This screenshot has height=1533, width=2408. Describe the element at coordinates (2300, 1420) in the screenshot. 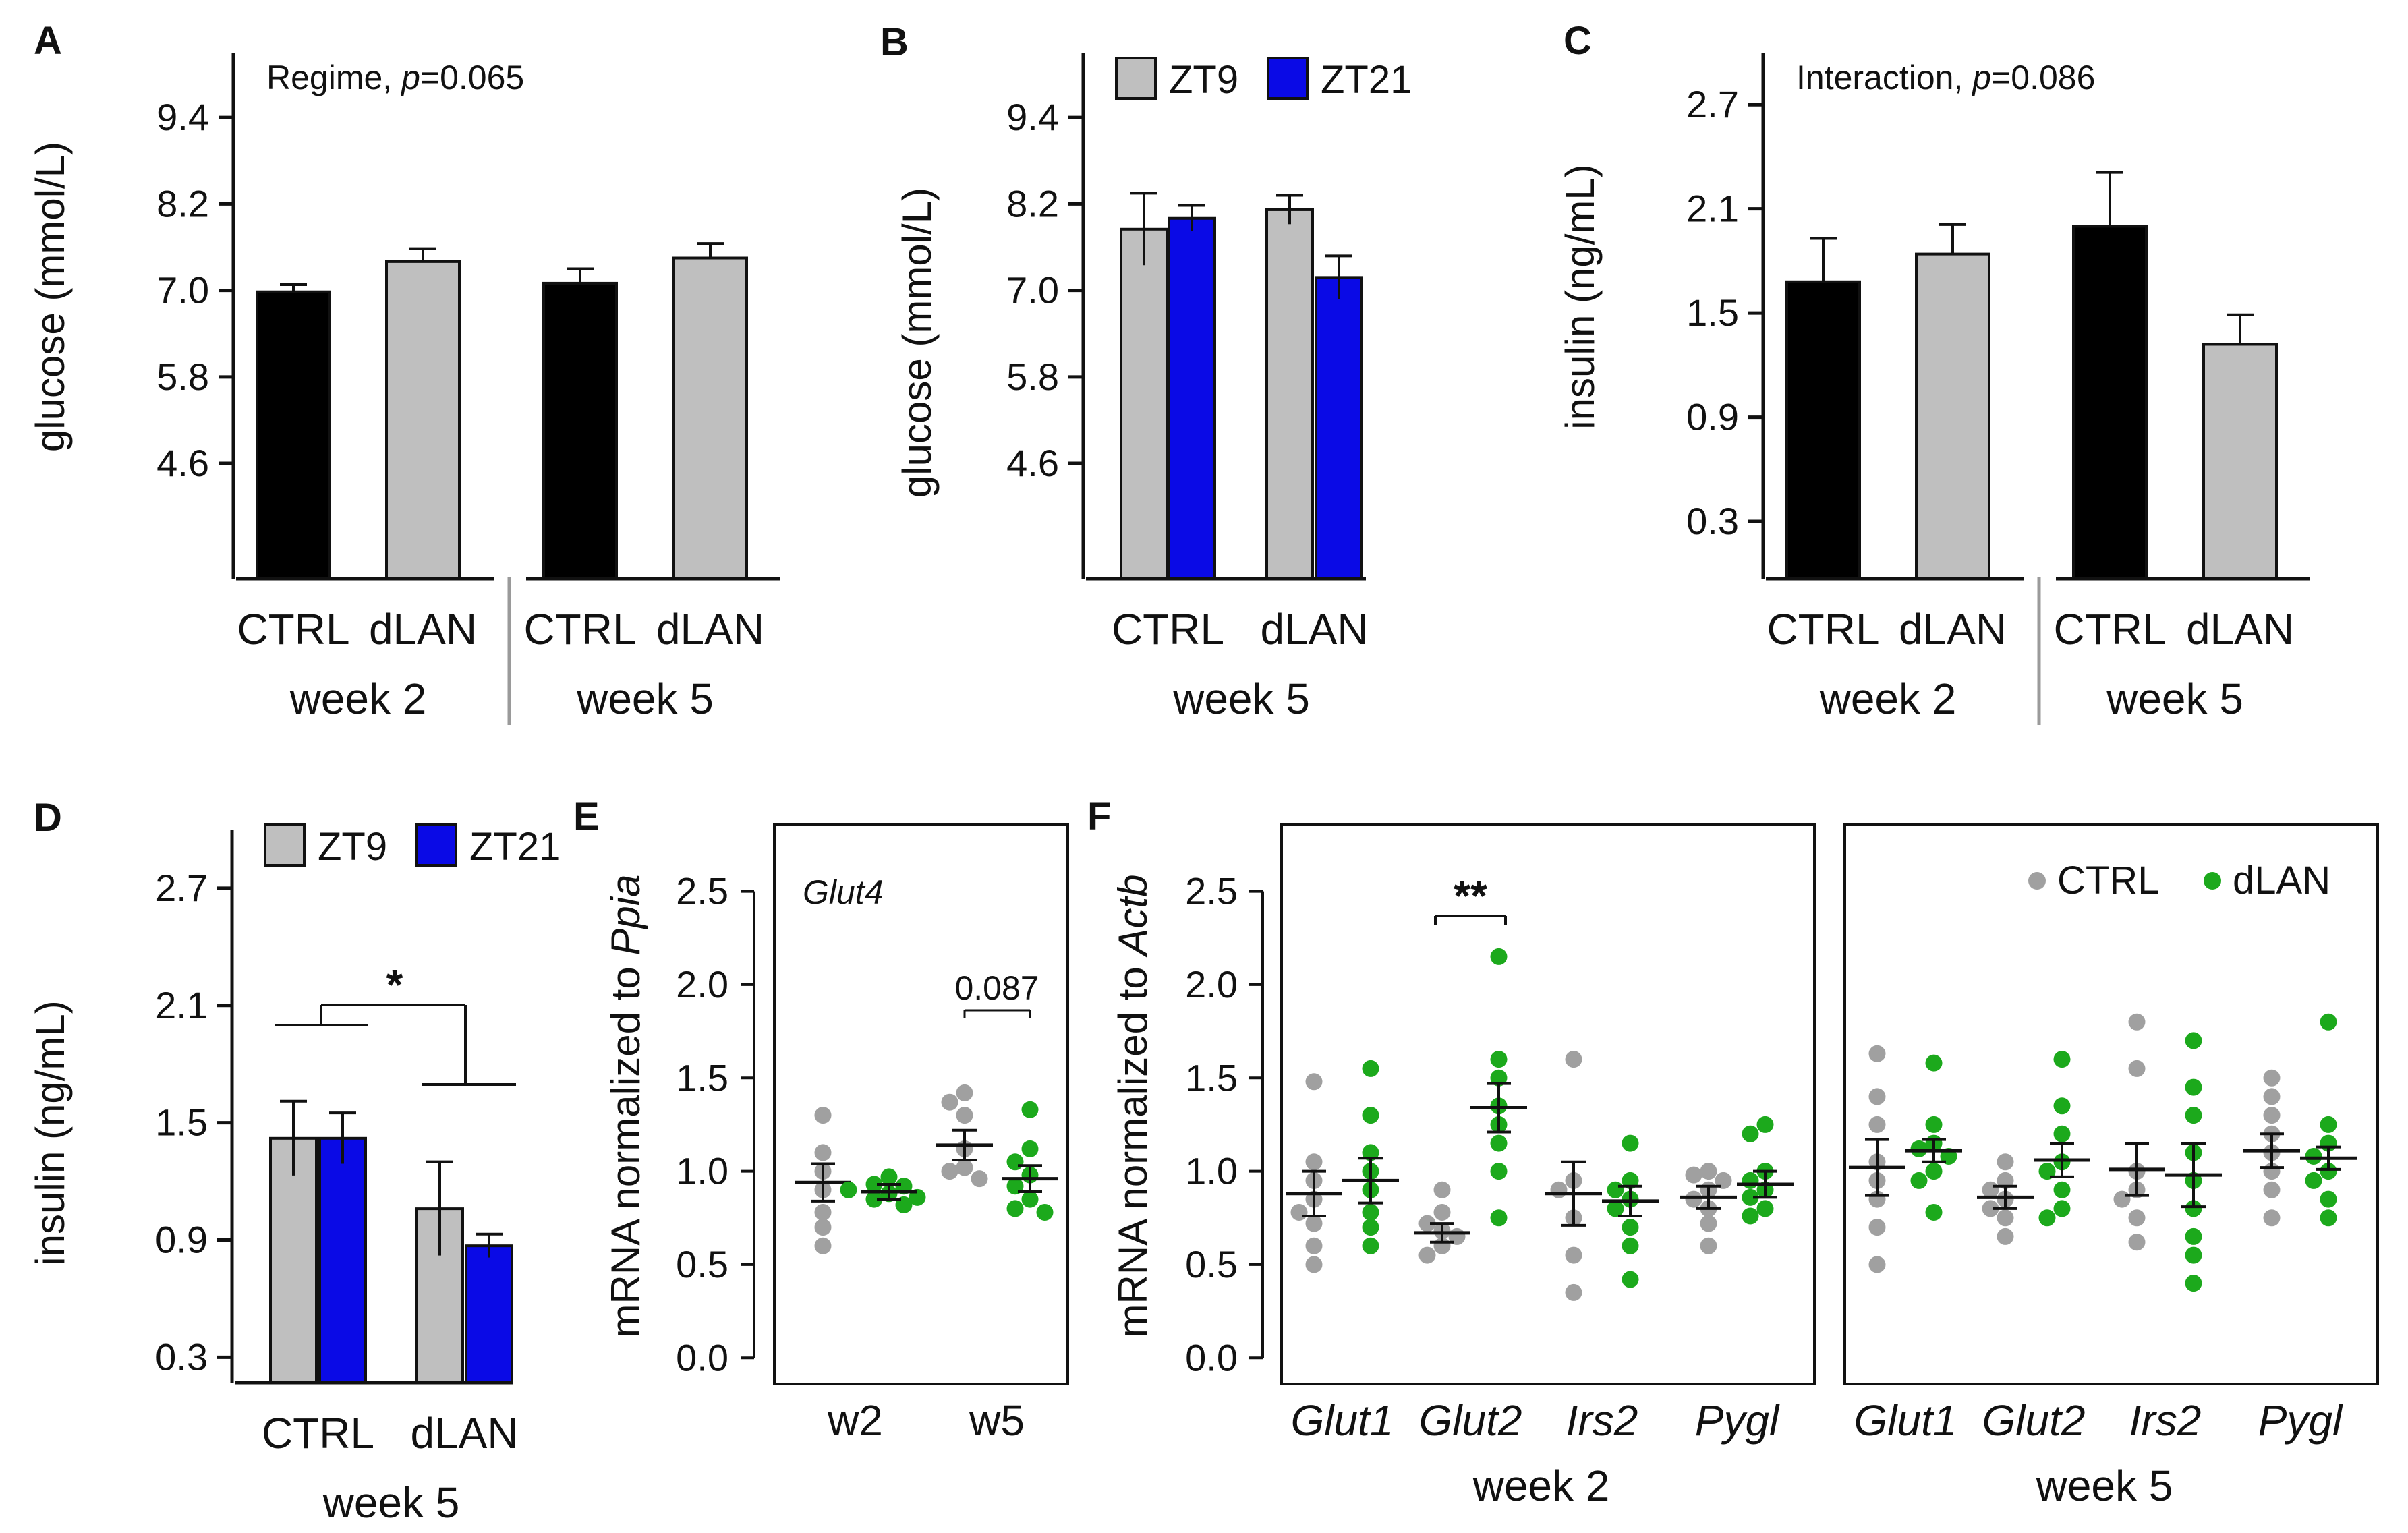

I see `gene-label: Pygl` at that location.